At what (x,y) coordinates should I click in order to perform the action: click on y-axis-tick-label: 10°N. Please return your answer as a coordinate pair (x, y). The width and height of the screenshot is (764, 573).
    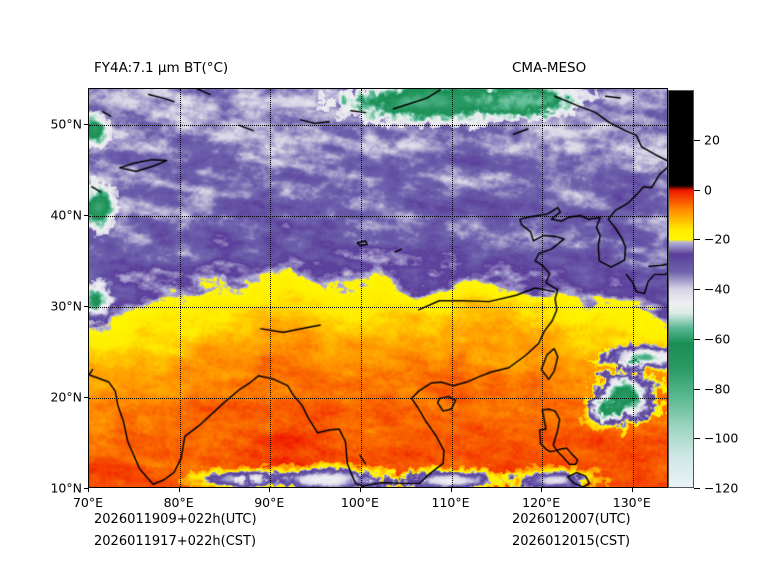
    Looking at the image, I should click on (66, 488).